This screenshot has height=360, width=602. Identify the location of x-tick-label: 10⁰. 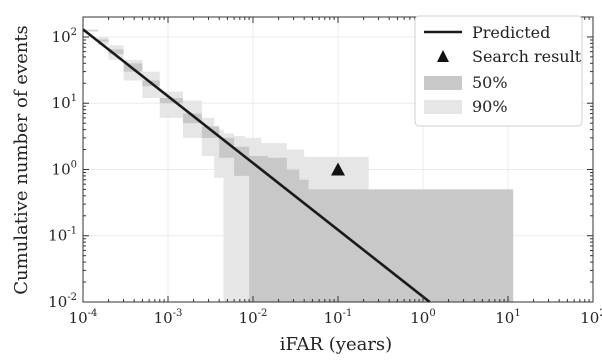
(422, 317).